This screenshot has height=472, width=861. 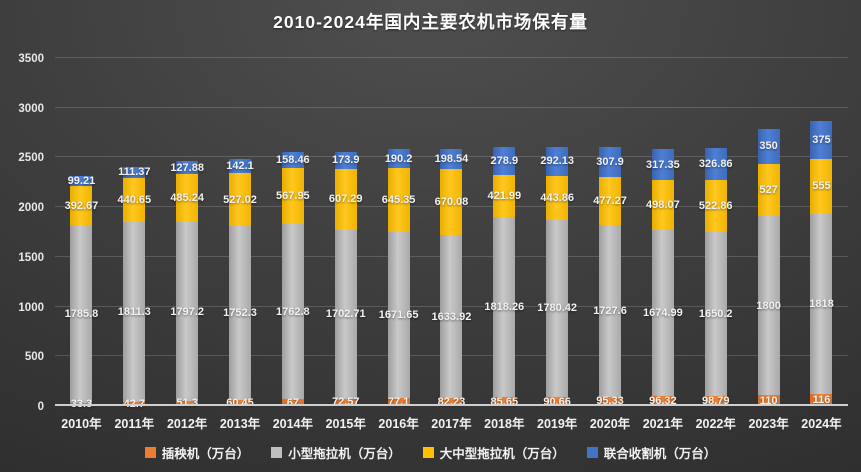 I want to click on data-label: 51.3, so click(x=186, y=403).